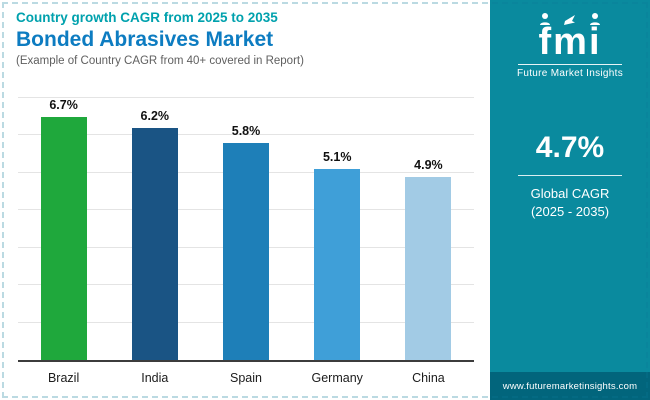 The image size is (650, 400). I want to click on bar-value-label: 5.8%, so click(246, 130).